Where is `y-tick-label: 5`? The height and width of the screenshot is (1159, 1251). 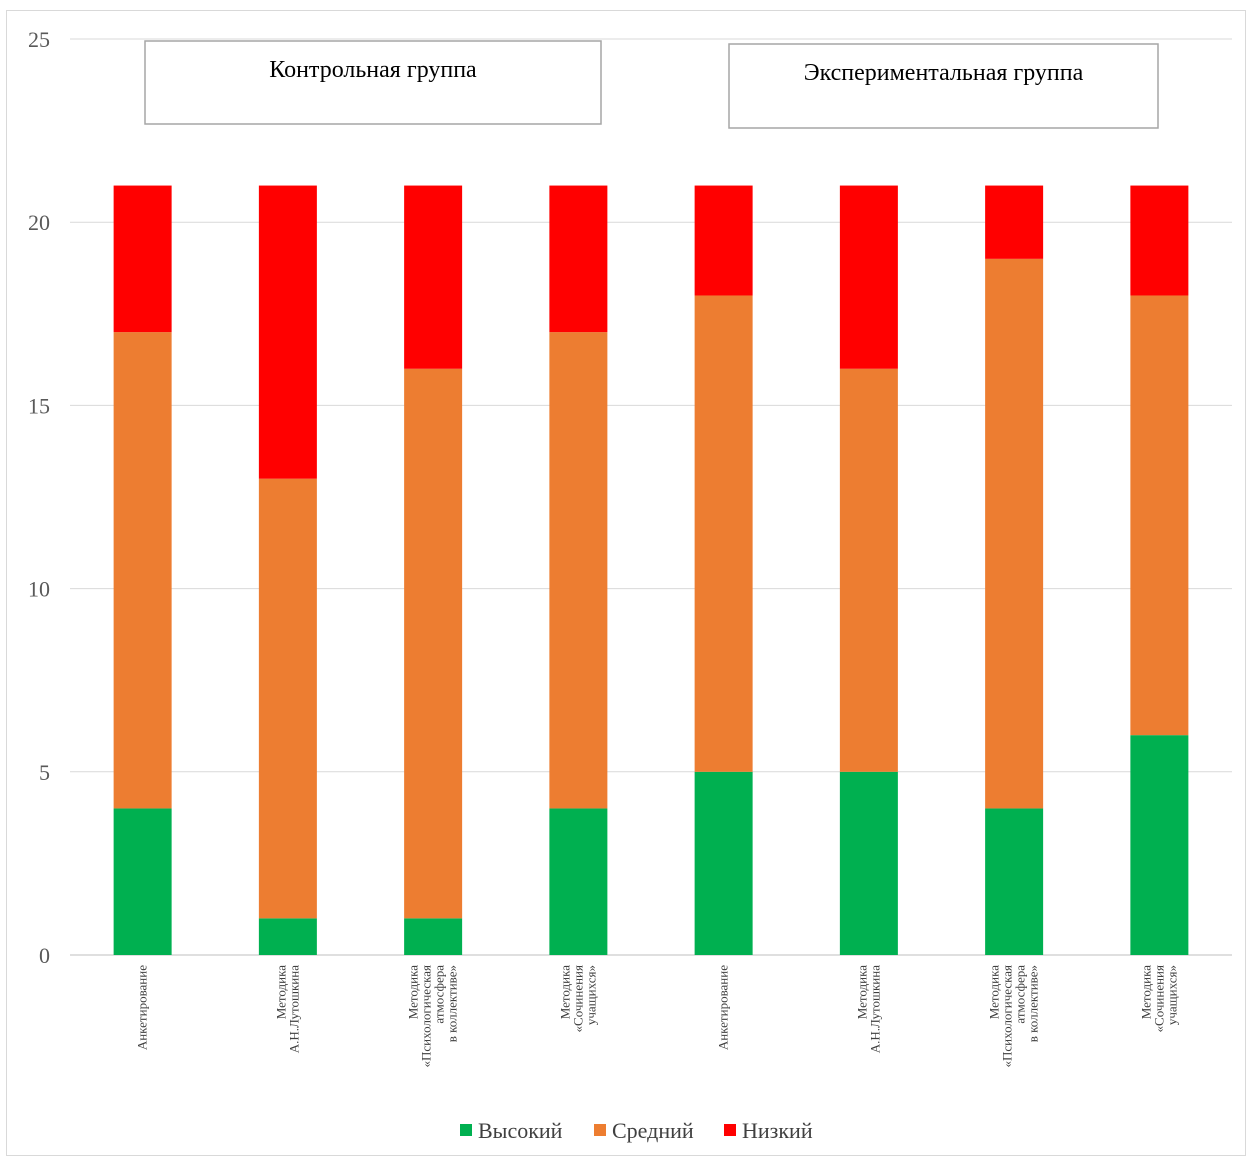
y-tick-label: 5 is located at coordinates (44, 772).